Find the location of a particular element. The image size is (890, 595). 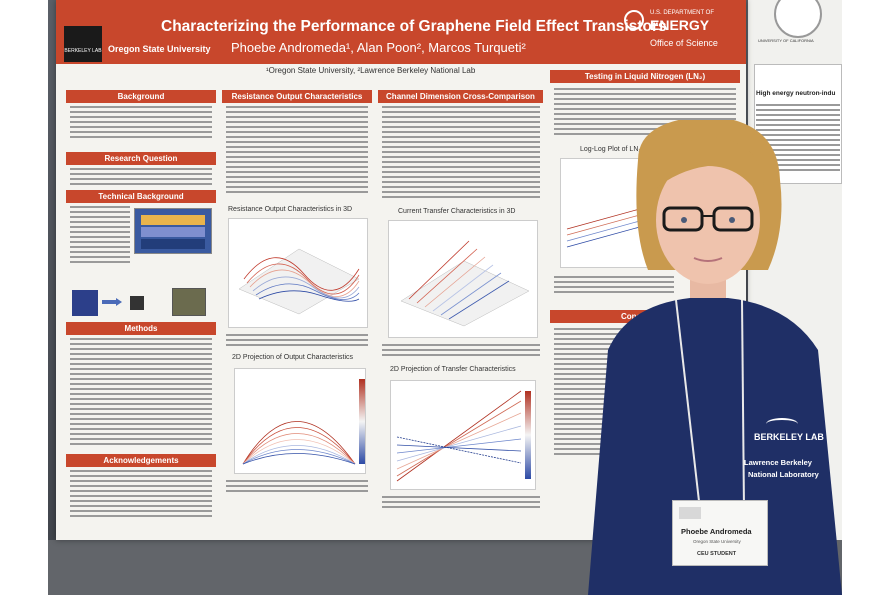

acknowledgements-text is located at coordinates (141, 495).